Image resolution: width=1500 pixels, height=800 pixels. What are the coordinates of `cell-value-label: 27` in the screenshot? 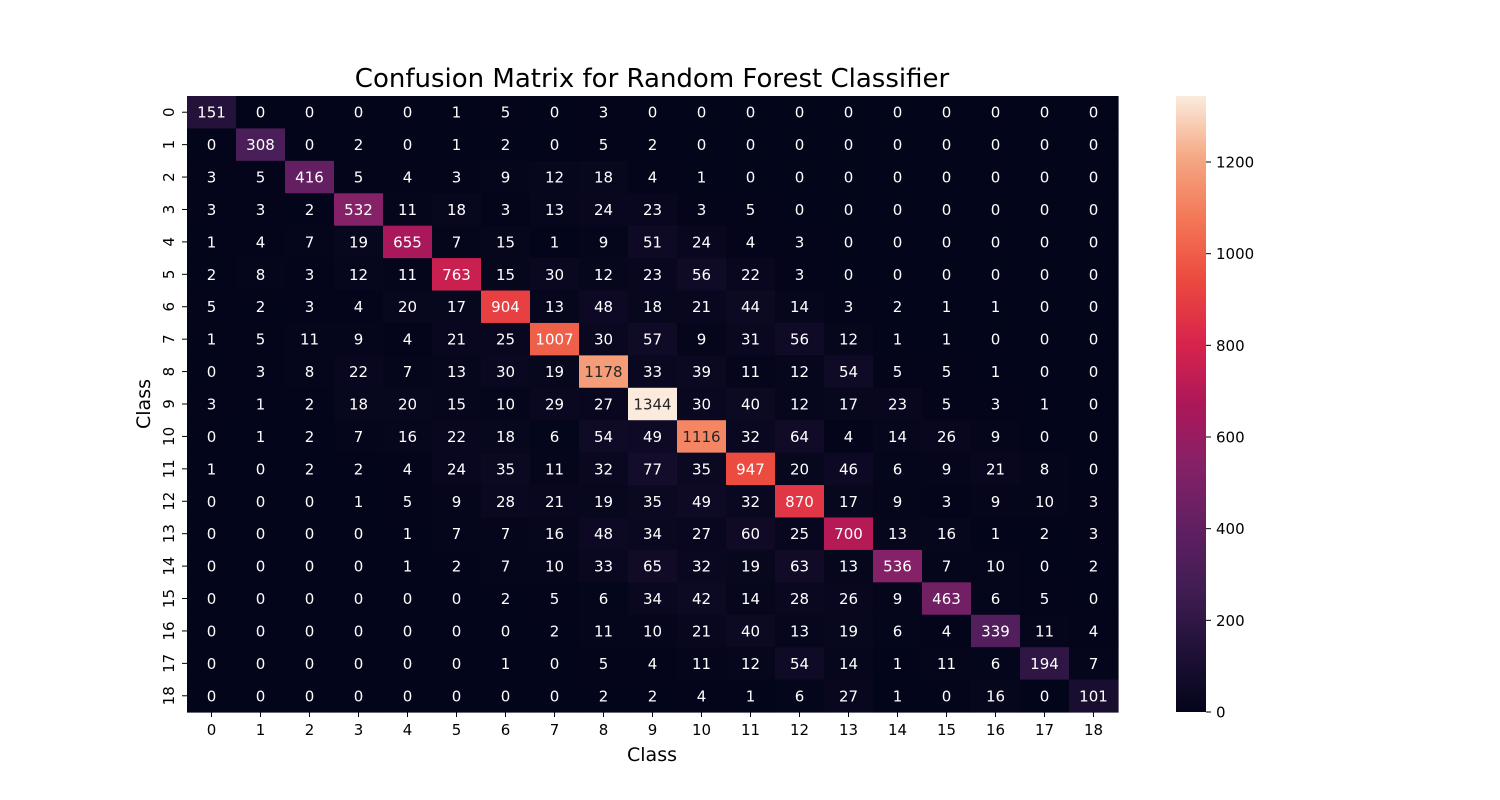 It's located at (701, 534).